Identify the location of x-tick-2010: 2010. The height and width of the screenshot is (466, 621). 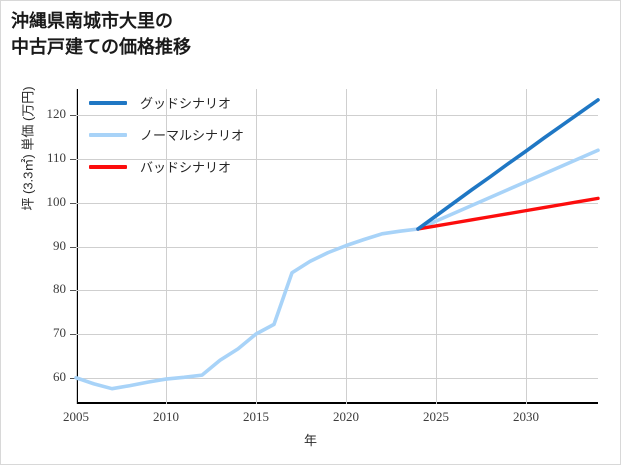
(166, 416).